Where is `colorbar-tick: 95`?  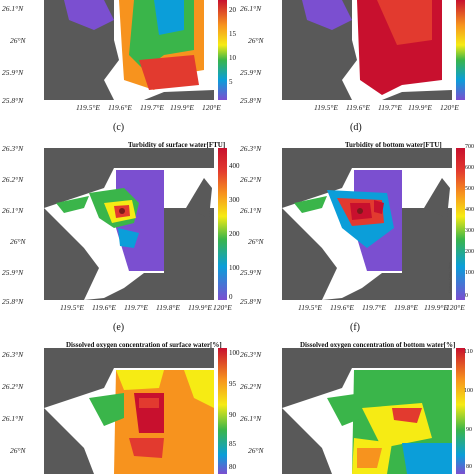 colorbar-tick: 95 is located at coordinates (232, 384).